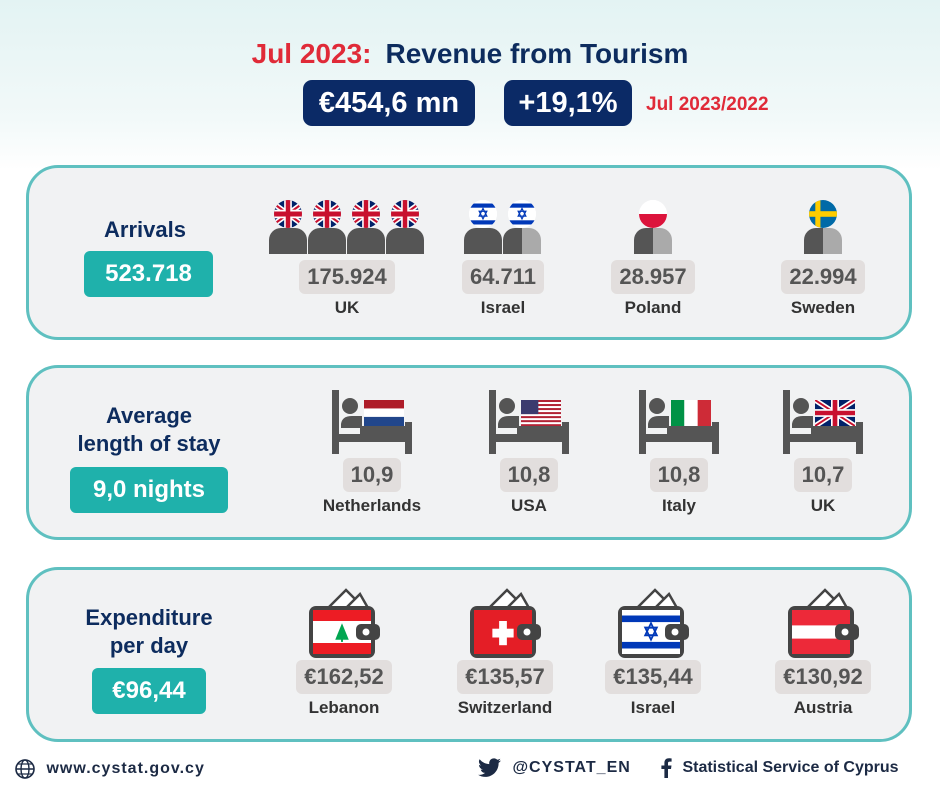  I want to click on arrivals-value: 175.924, so click(347, 277).